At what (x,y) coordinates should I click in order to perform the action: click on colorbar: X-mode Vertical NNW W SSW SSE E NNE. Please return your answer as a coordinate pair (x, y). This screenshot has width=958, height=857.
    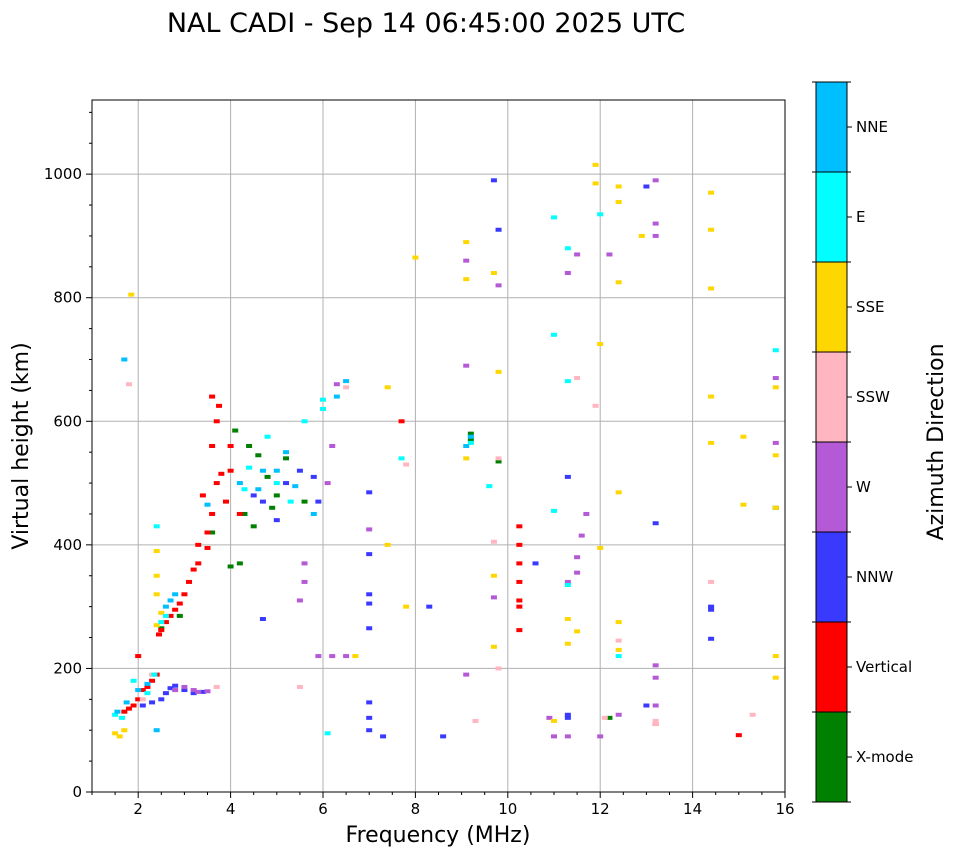
    Looking at the image, I should click on (862, 442).